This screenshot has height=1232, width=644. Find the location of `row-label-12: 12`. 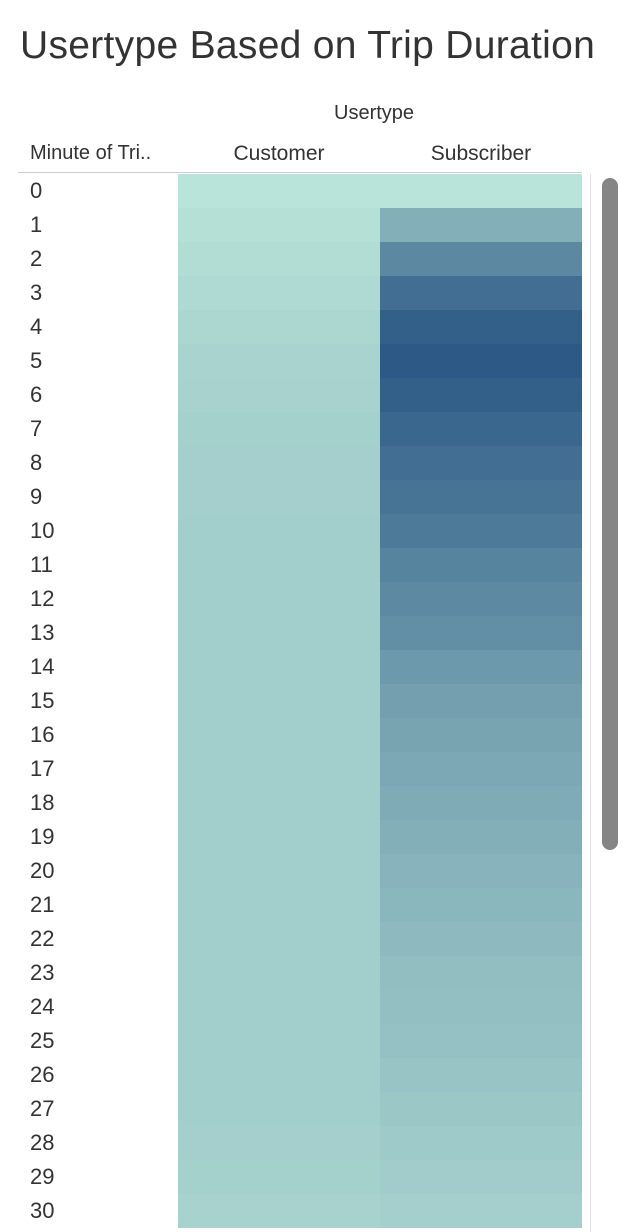

row-label-12: 12 is located at coordinates (42, 598).